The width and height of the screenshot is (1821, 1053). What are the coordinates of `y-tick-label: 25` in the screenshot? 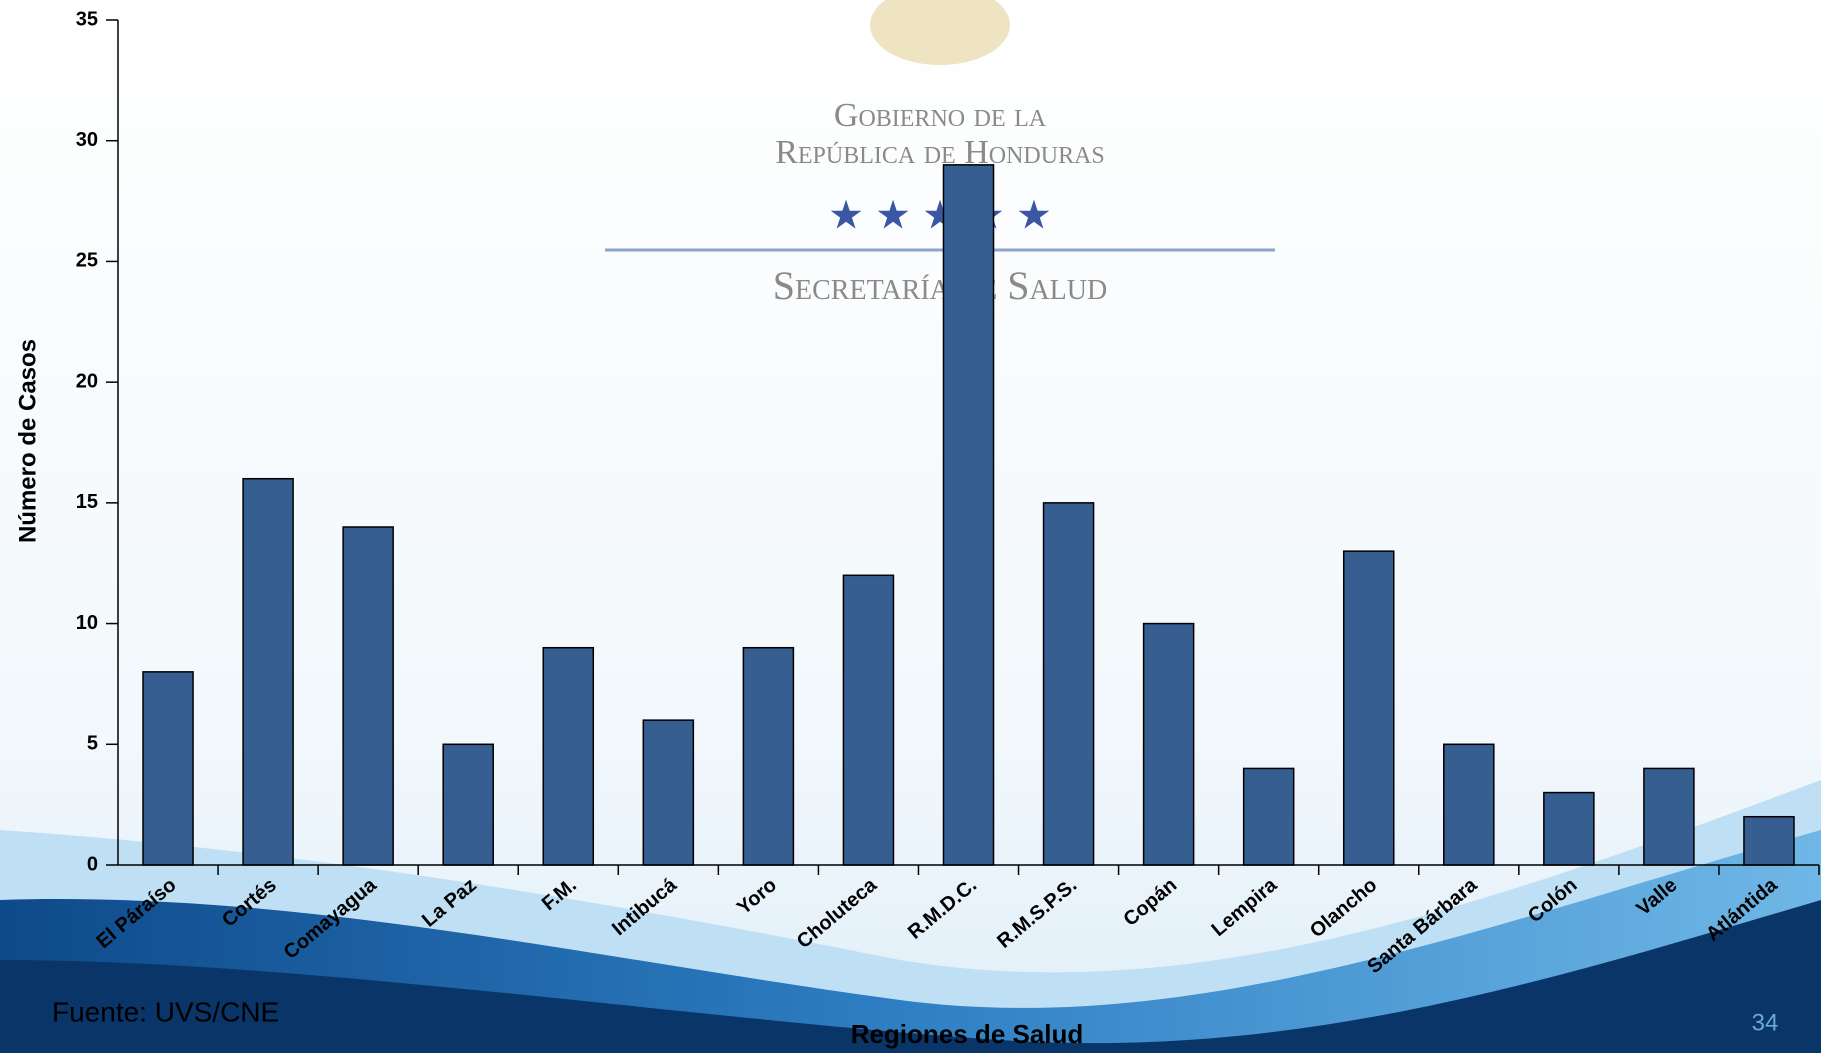 It's located at (87, 261).